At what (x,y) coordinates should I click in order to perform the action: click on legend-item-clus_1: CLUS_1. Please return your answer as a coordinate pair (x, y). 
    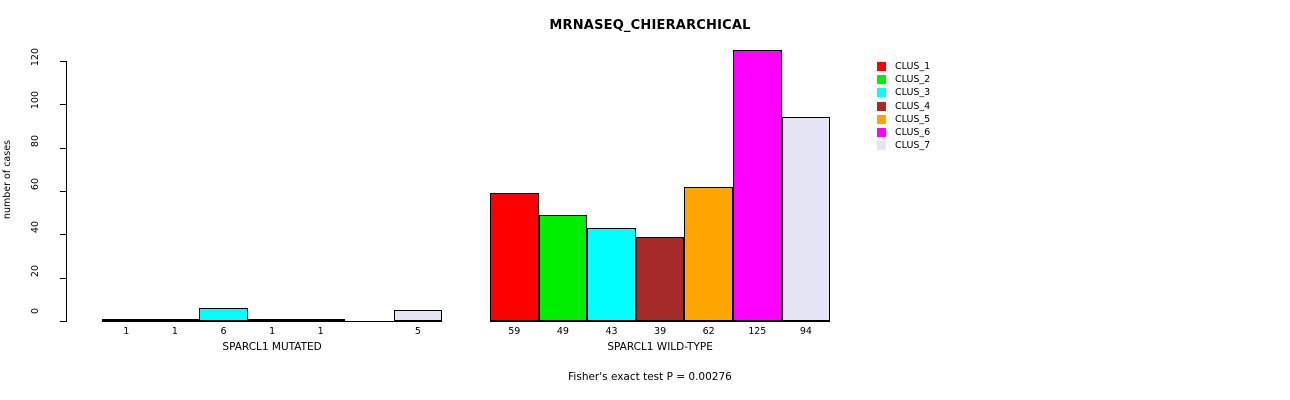
    Looking at the image, I should click on (903, 66).